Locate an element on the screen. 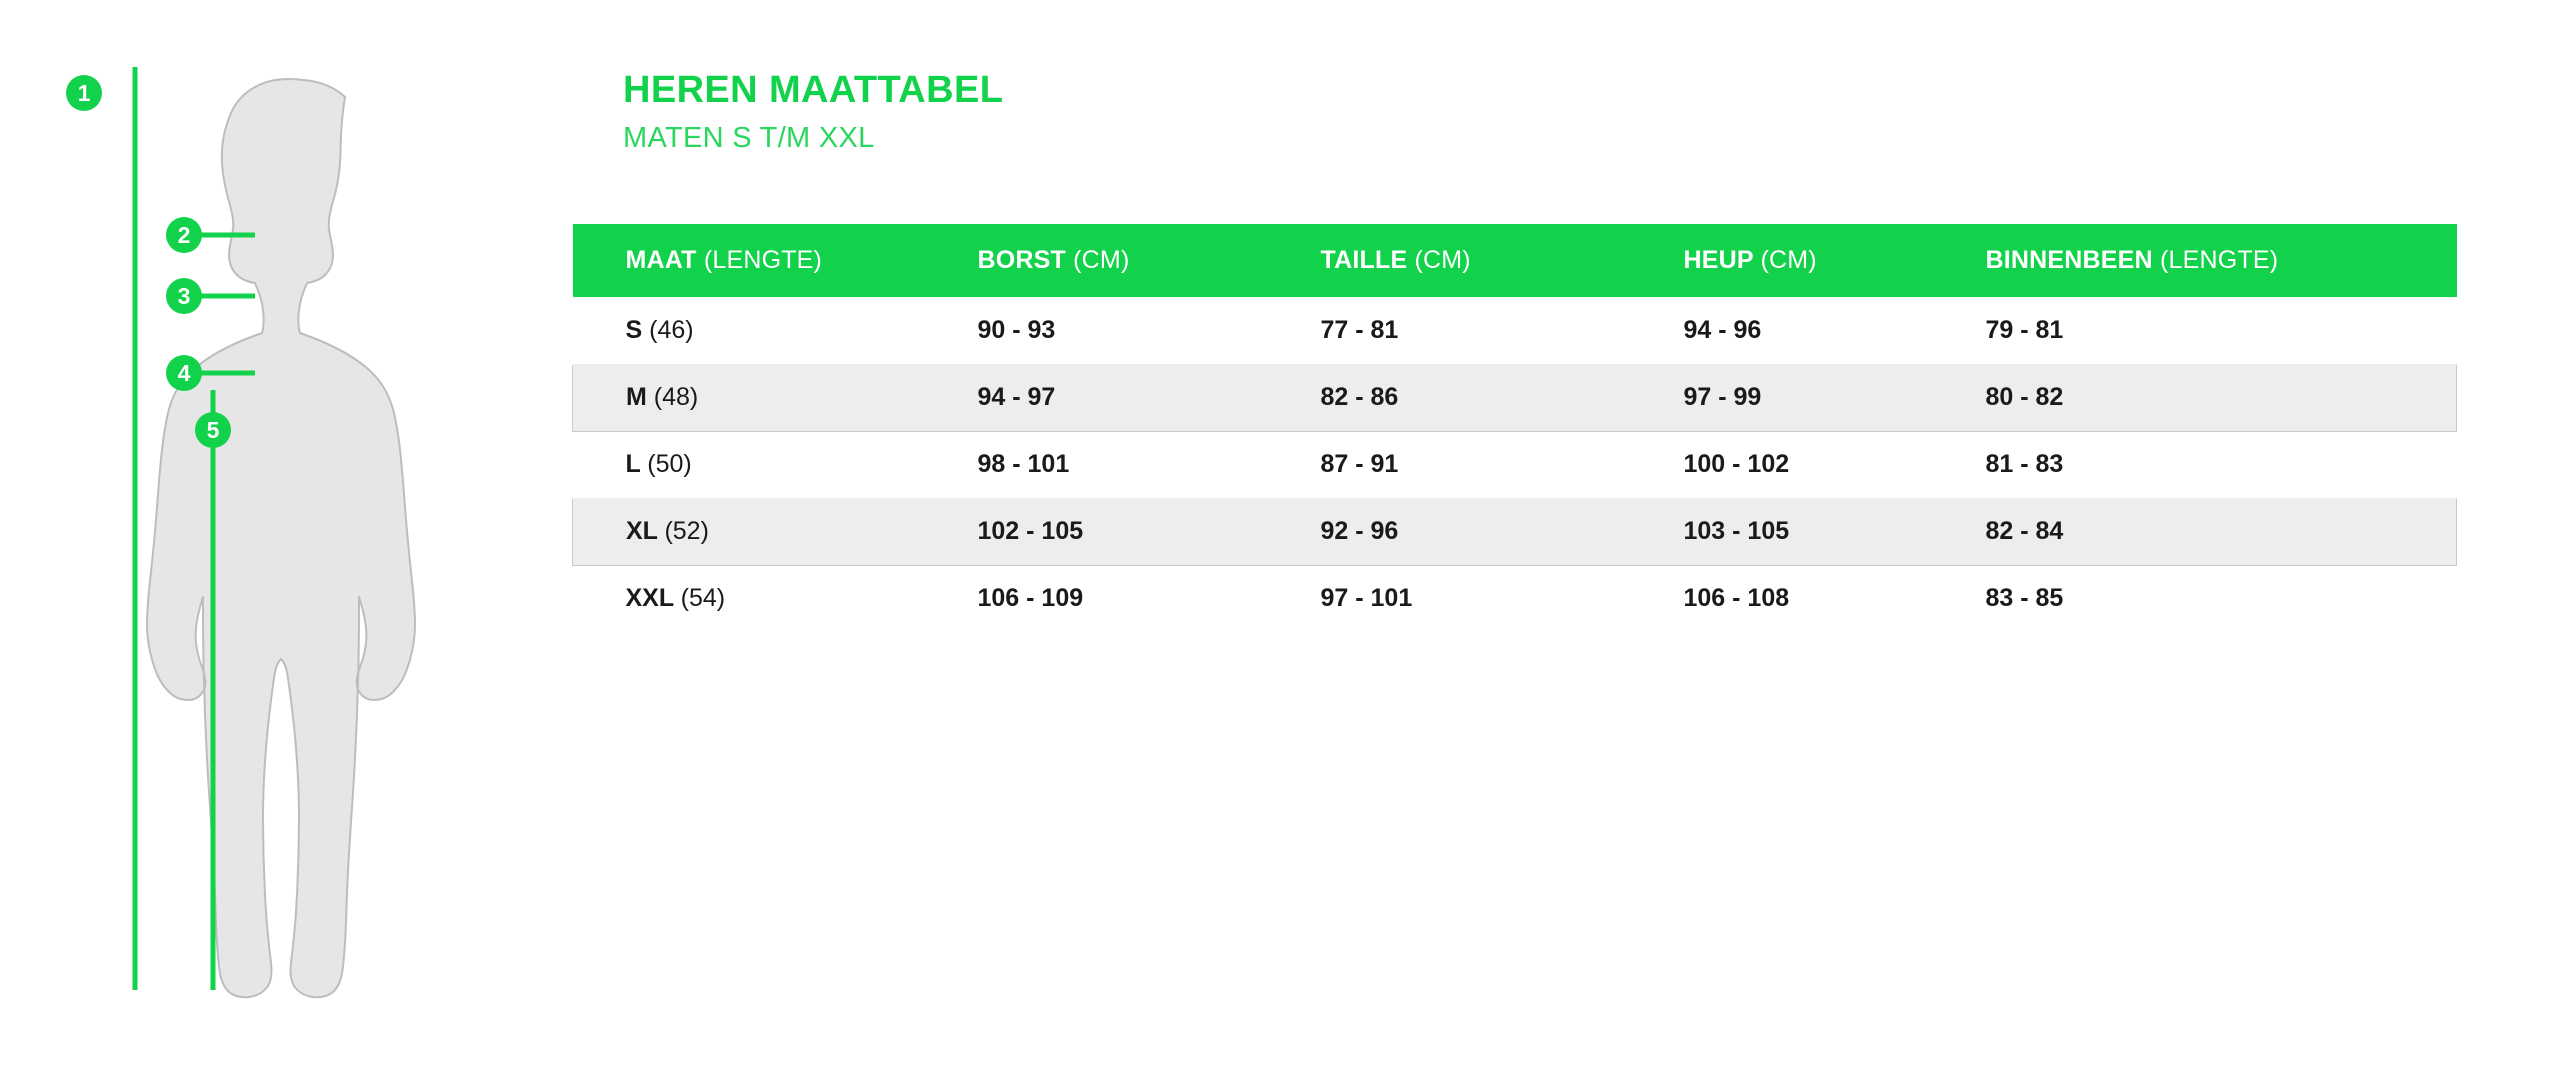 The height and width of the screenshot is (1087, 2560). measure-marker-3-label: 3 is located at coordinates (184, 296).